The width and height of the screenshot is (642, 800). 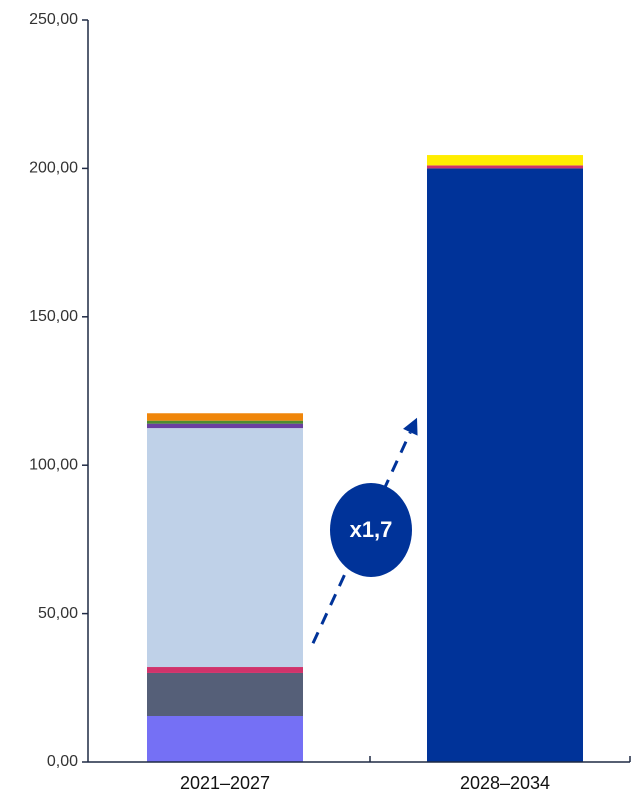 I want to click on growth-badge, so click(x=371, y=530).